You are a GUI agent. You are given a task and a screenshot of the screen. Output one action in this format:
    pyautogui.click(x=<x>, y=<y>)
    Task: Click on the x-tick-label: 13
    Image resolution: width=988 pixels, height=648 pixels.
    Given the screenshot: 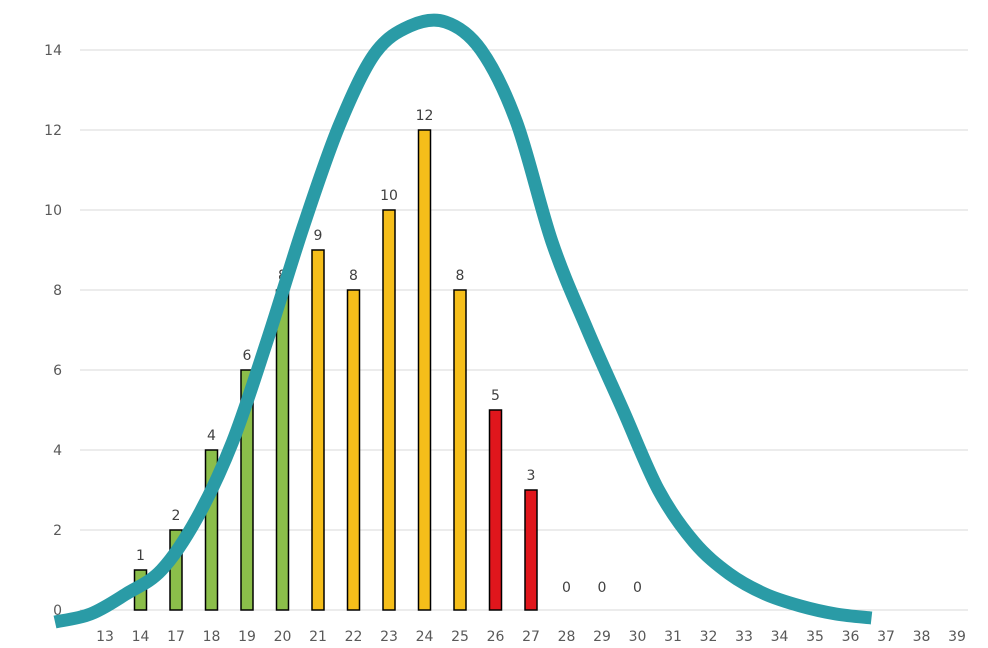 What is the action you would take?
    pyautogui.click(x=105, y=637)
    